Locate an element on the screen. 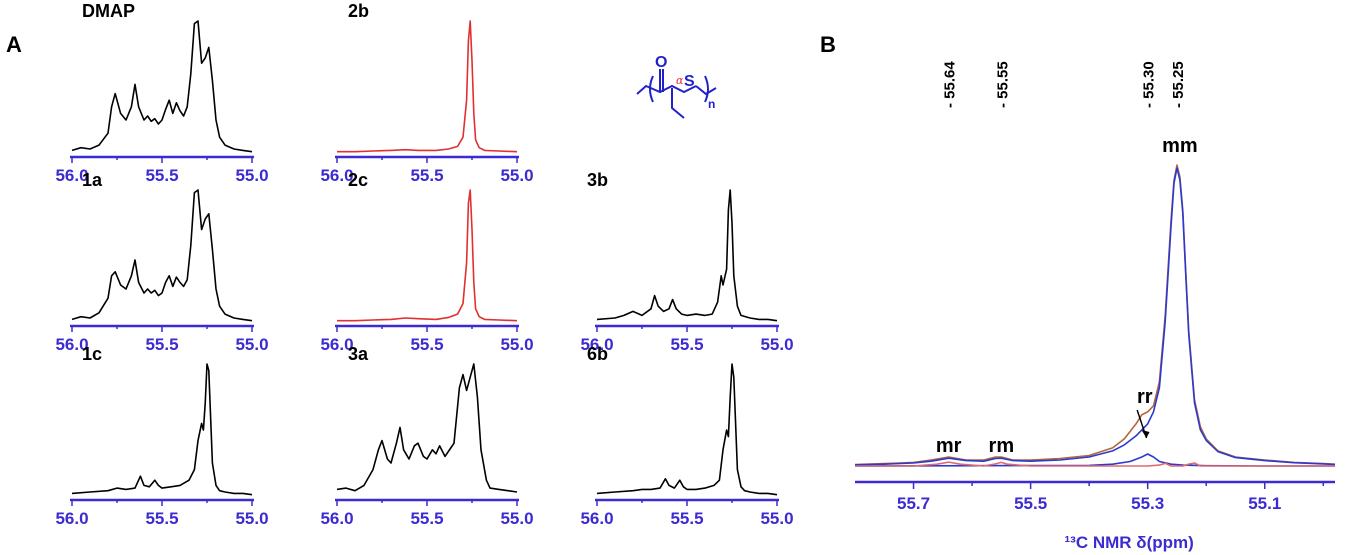 The image size is (1345, 555). spectrum-trace-DMAP is located at coordinates (162, 86).